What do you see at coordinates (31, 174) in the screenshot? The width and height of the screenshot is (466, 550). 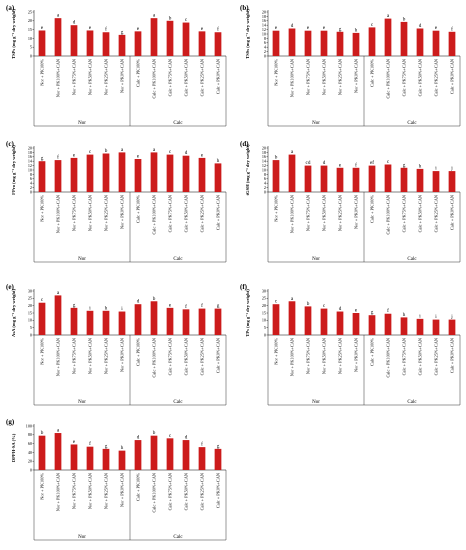 I see `y-tick-label: 8` at bounding box center [31, 174].